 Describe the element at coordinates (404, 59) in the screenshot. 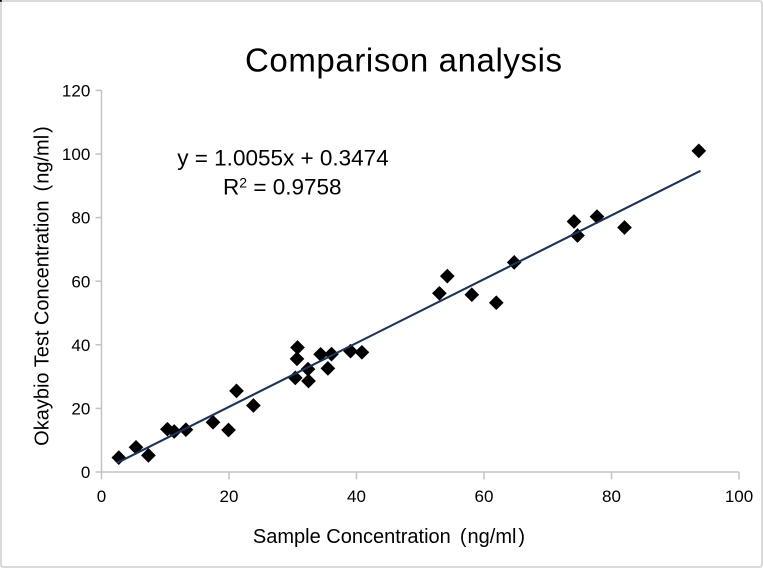

I see `svg-text: Comparison analysis` at that location.